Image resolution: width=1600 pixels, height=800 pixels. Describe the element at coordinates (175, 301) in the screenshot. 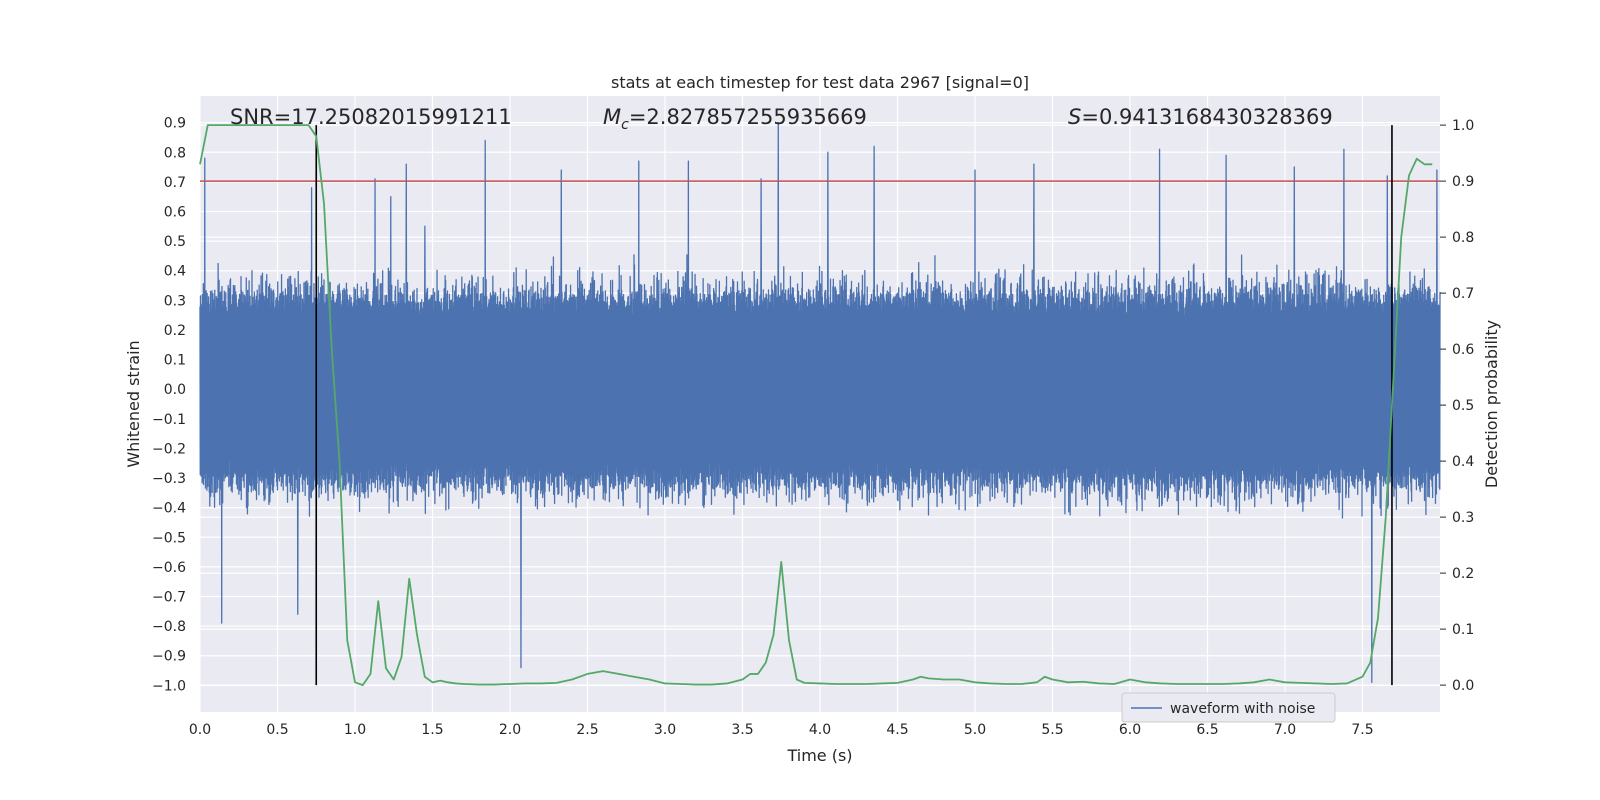

I see `y-tick-label: 0.3` at that location.